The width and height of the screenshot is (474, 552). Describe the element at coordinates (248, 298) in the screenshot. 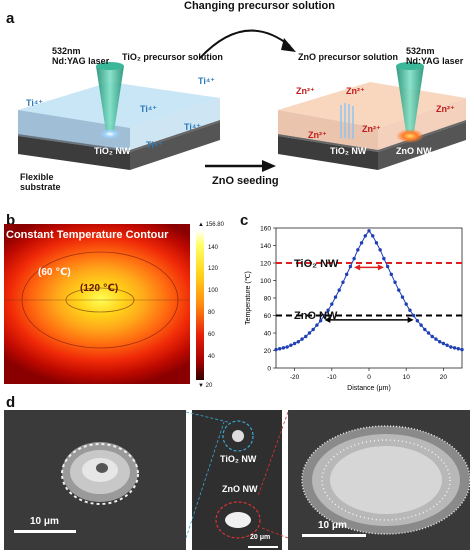

I see `y-axis-label: Temperature (℃)` at that location.